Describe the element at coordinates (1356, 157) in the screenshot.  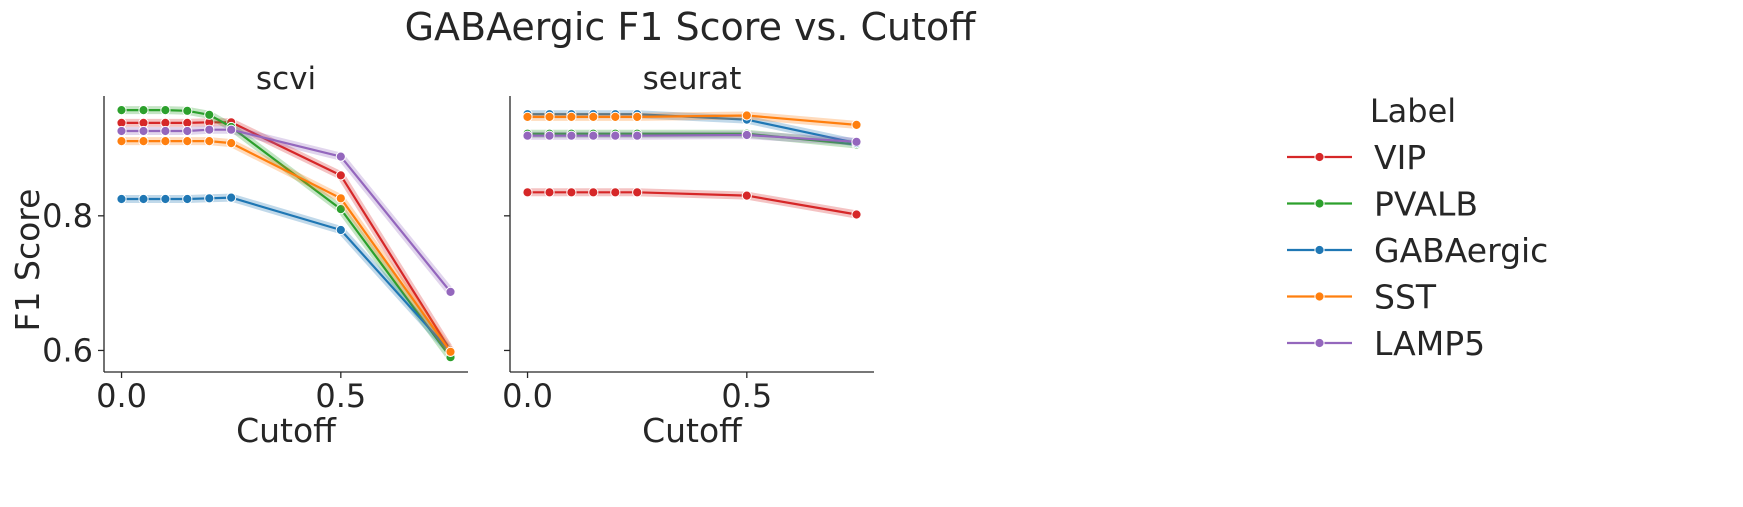
I see `legend-item-vip: VIP` at that location.